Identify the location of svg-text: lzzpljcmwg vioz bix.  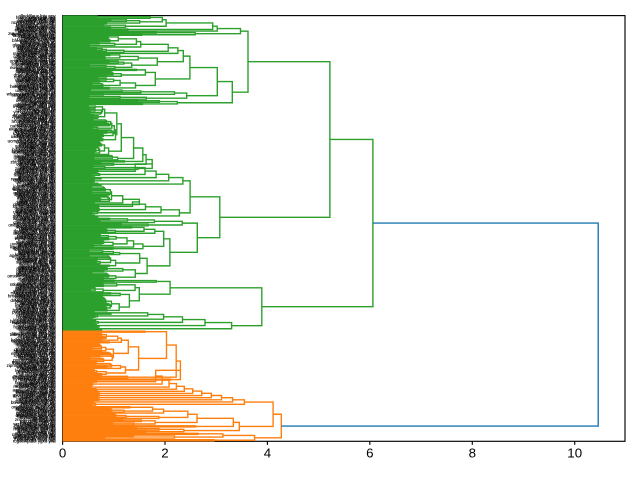
(37, 329).